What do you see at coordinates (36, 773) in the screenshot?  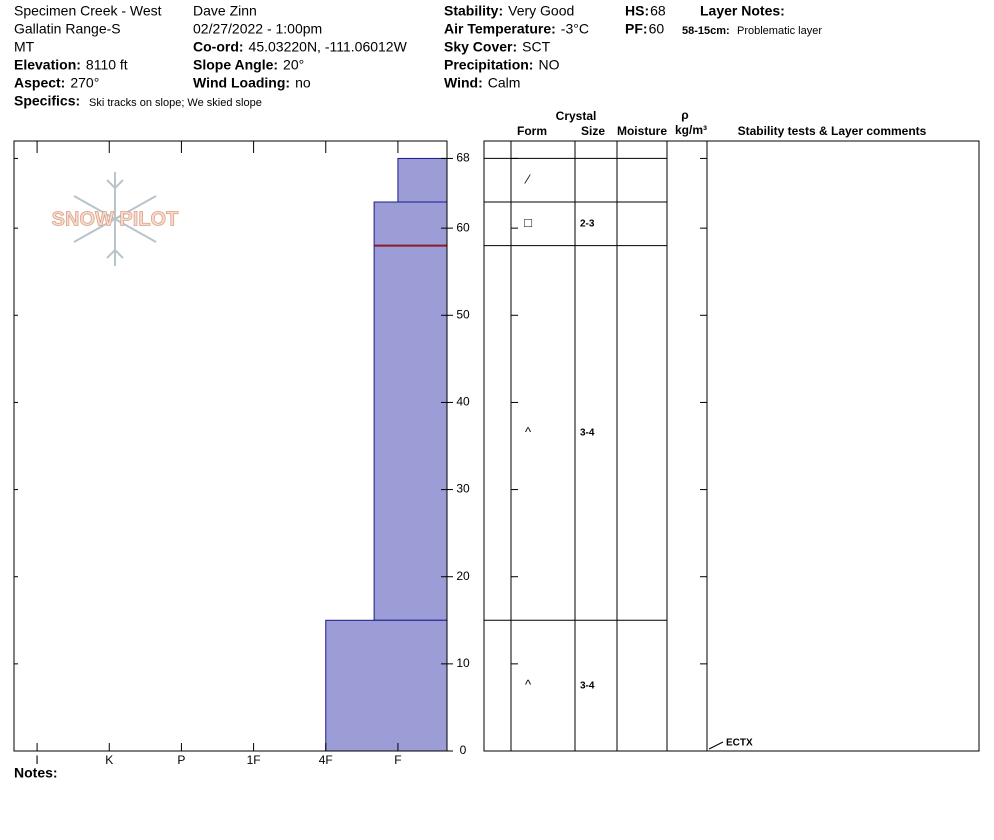 I see `notes-label: Notes:` at bounding box center [36, 773].